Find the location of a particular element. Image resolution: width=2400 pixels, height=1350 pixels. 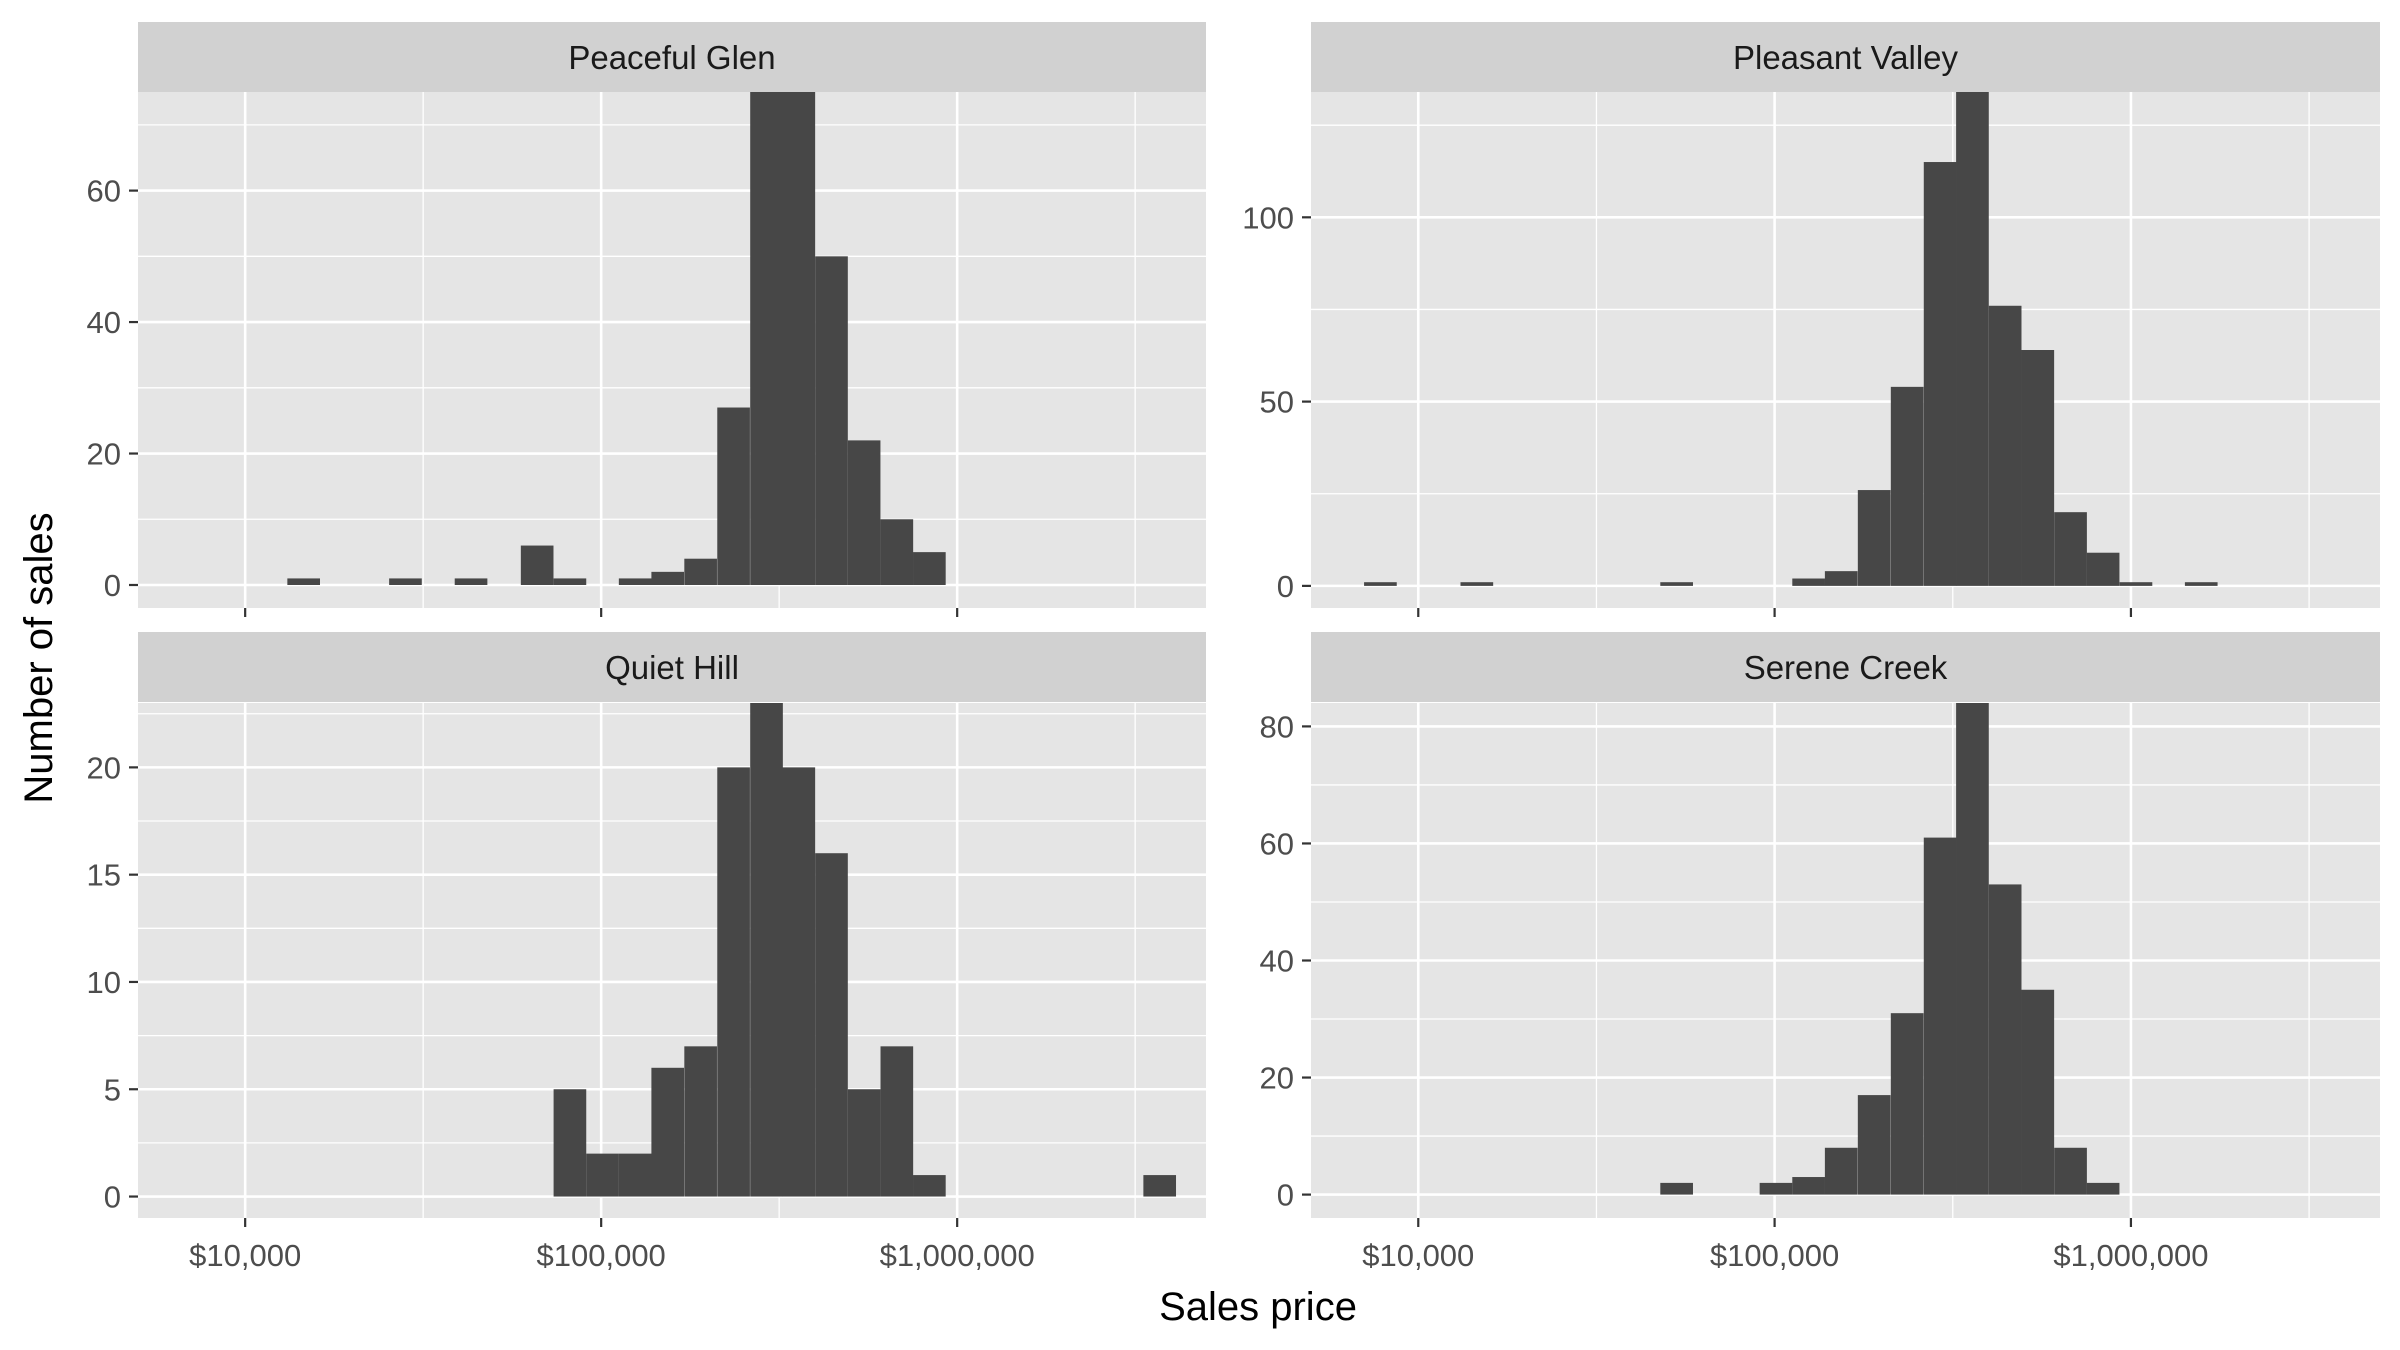

y-axis: 0 50 100 is located at coordinates (1276, 402).